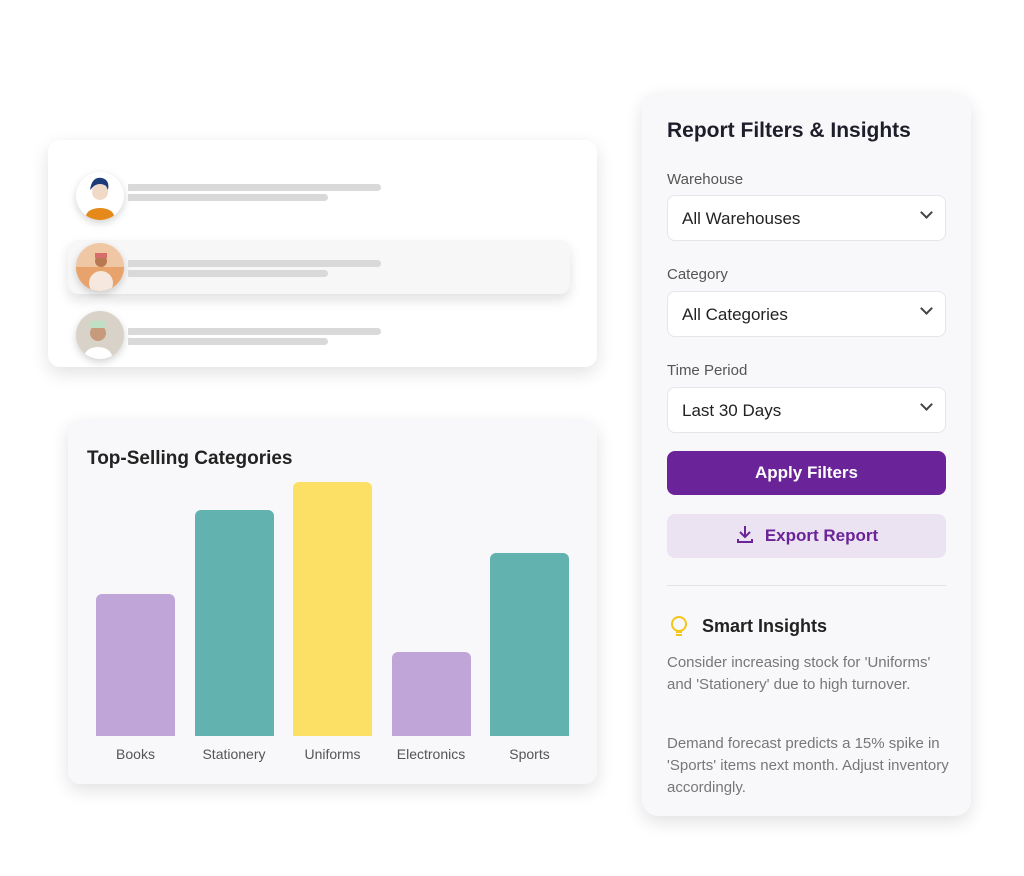 The height and width of the screenshot is (876, 1024). What do you see at coordinates (732, 410) in the screenshot?
I see `time-period-value: Last 30 Days` at bounding box center [732, 410].